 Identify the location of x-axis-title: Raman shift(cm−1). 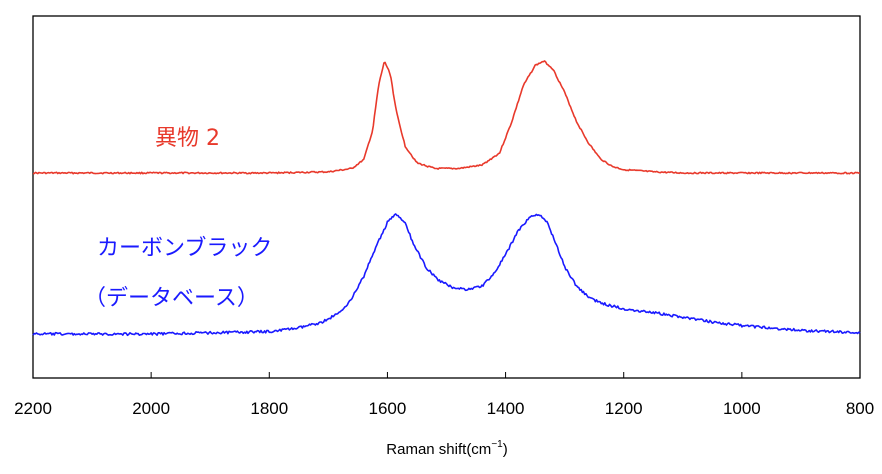
(446, 448).